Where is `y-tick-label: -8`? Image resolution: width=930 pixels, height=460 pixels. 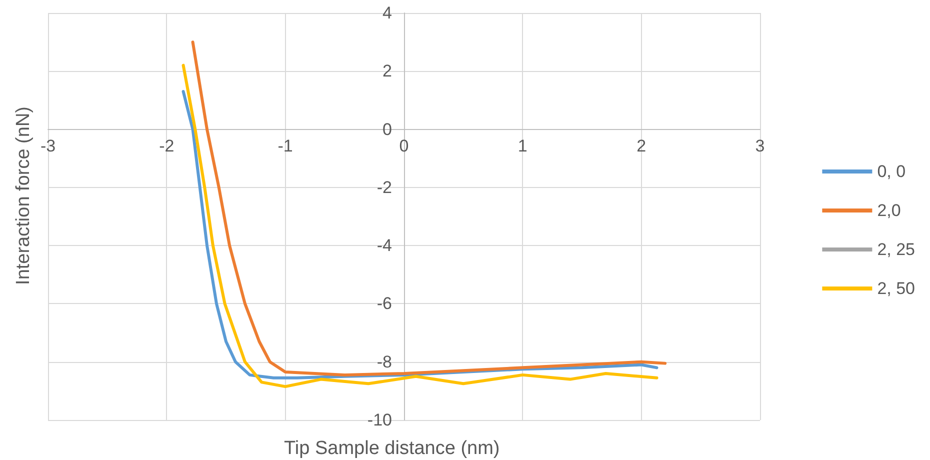
y-tick-label: -8 is located at coordinates (384, 362).